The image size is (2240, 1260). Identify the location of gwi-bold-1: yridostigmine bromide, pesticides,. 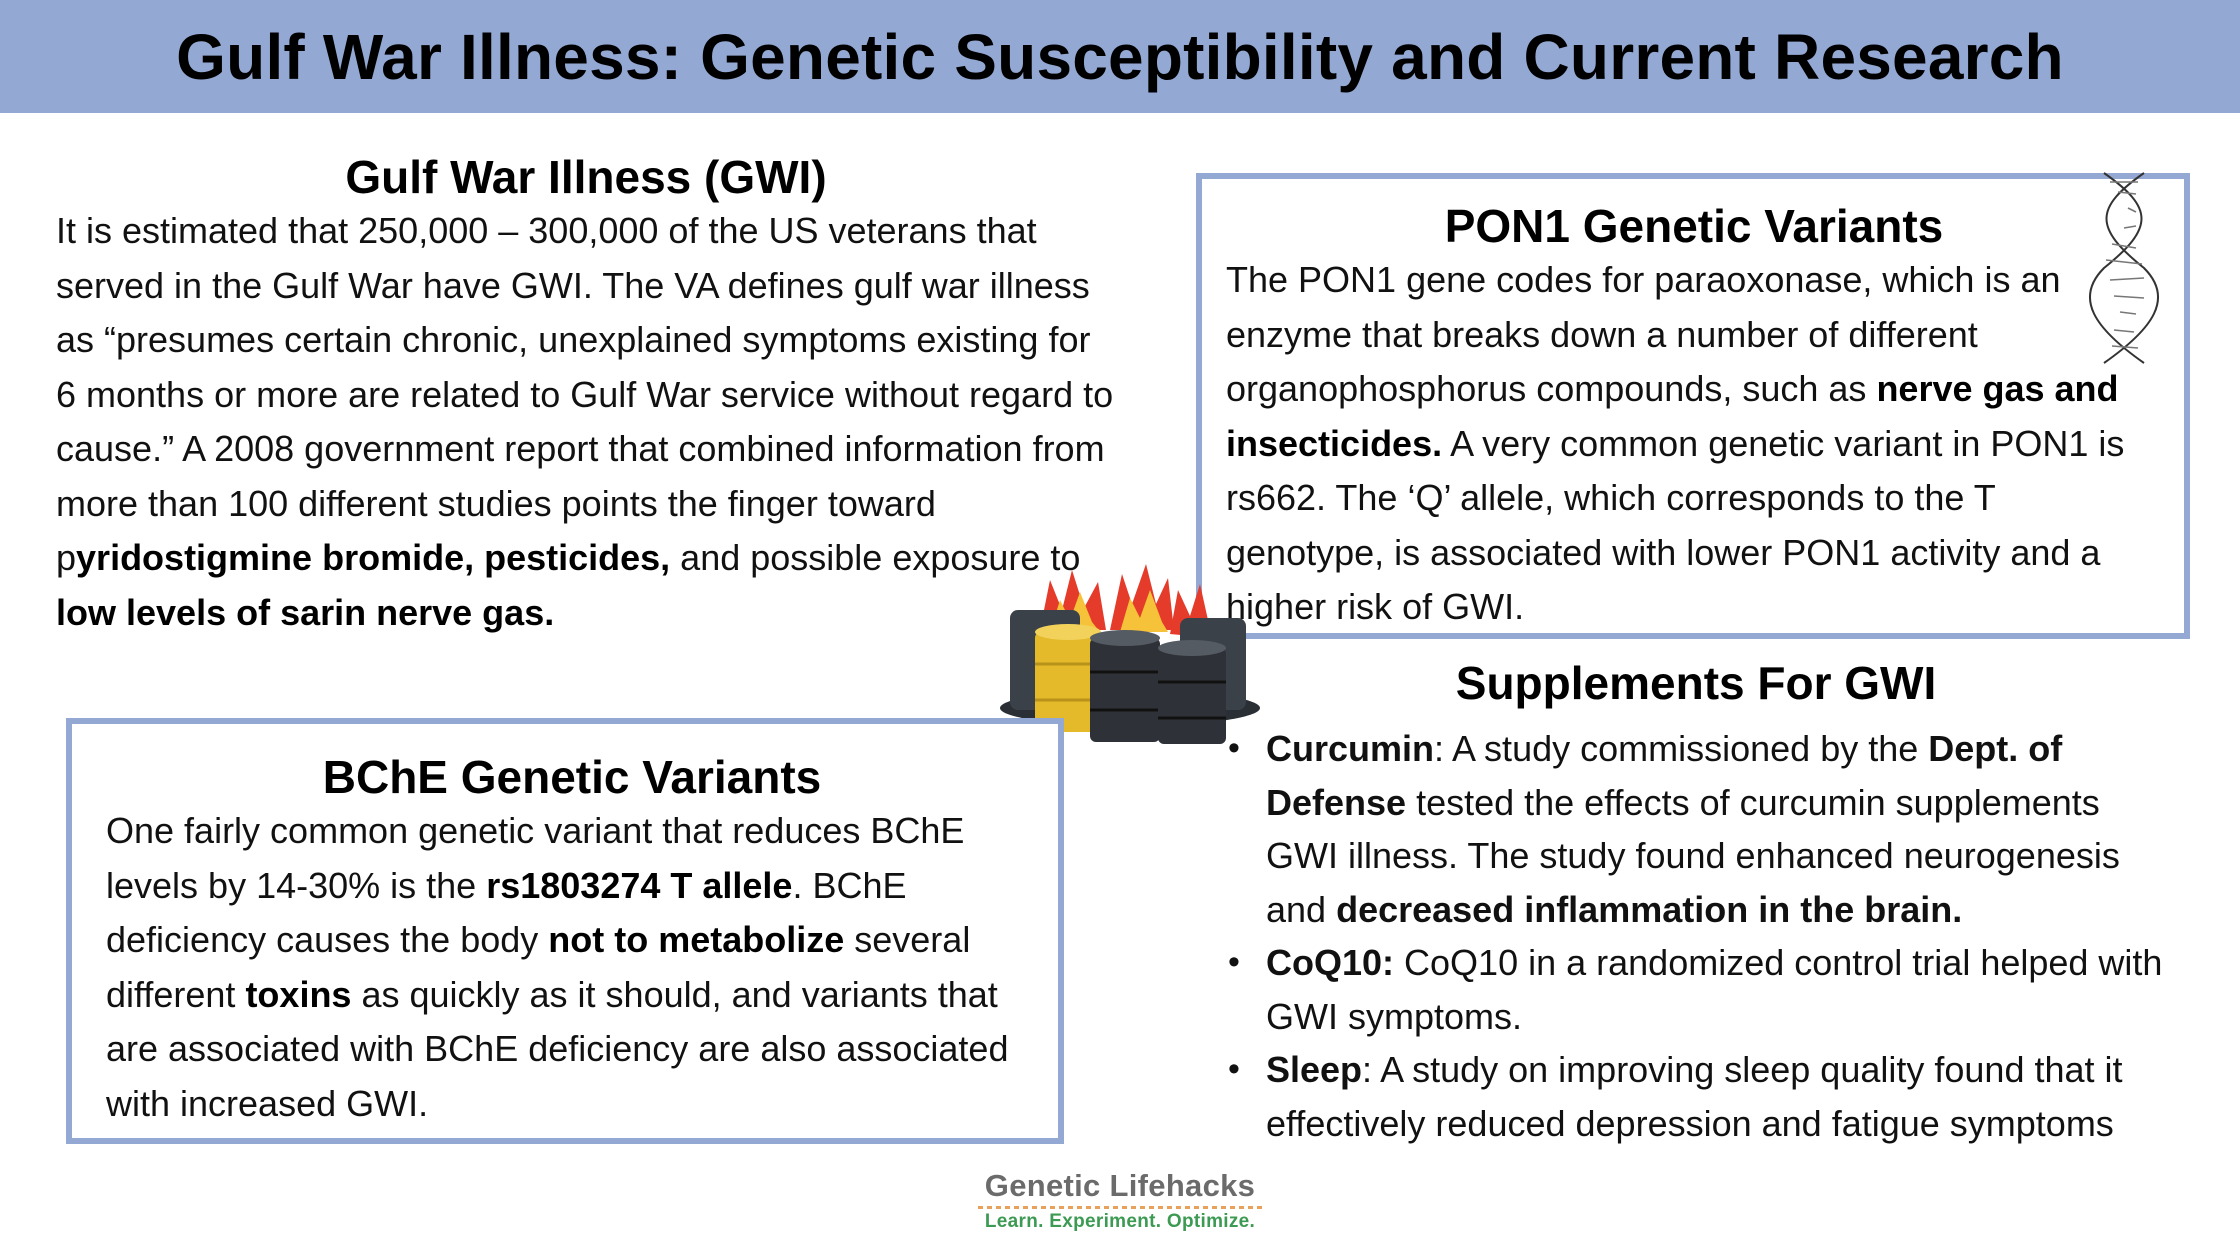
(373, 557).